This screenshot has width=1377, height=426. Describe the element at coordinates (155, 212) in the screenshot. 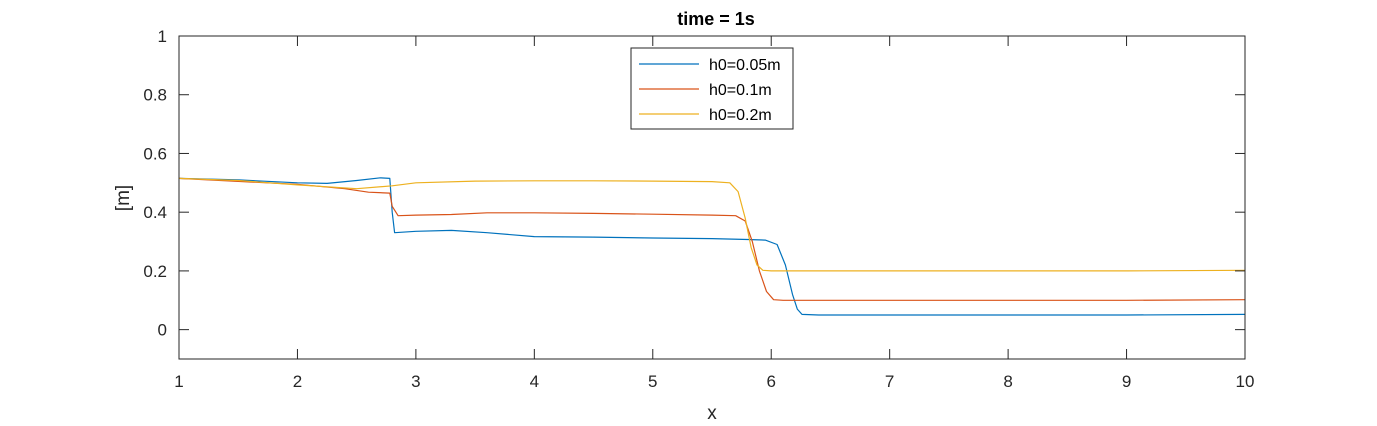

I see `y-tick-label: 0.4` at that location.